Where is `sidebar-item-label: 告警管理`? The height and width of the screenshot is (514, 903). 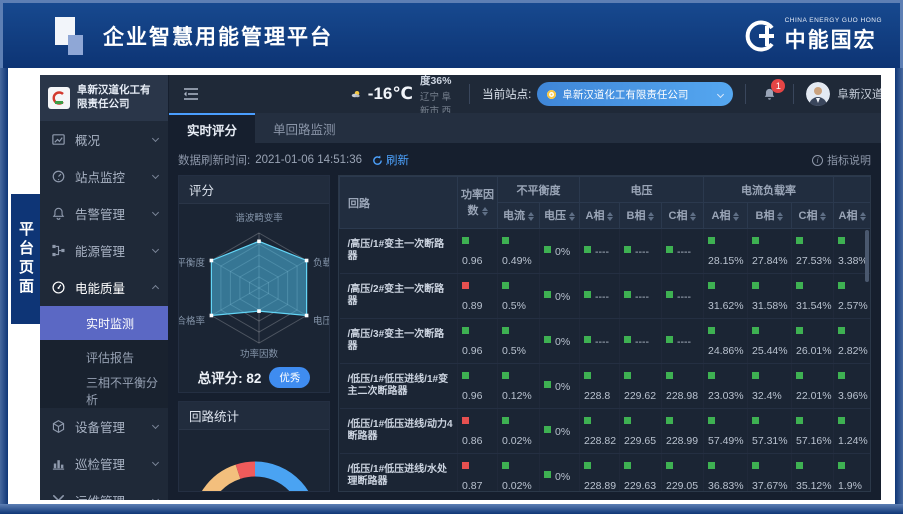
sidebar-item-label: 告警管理 is located at coordinates (100, 215).